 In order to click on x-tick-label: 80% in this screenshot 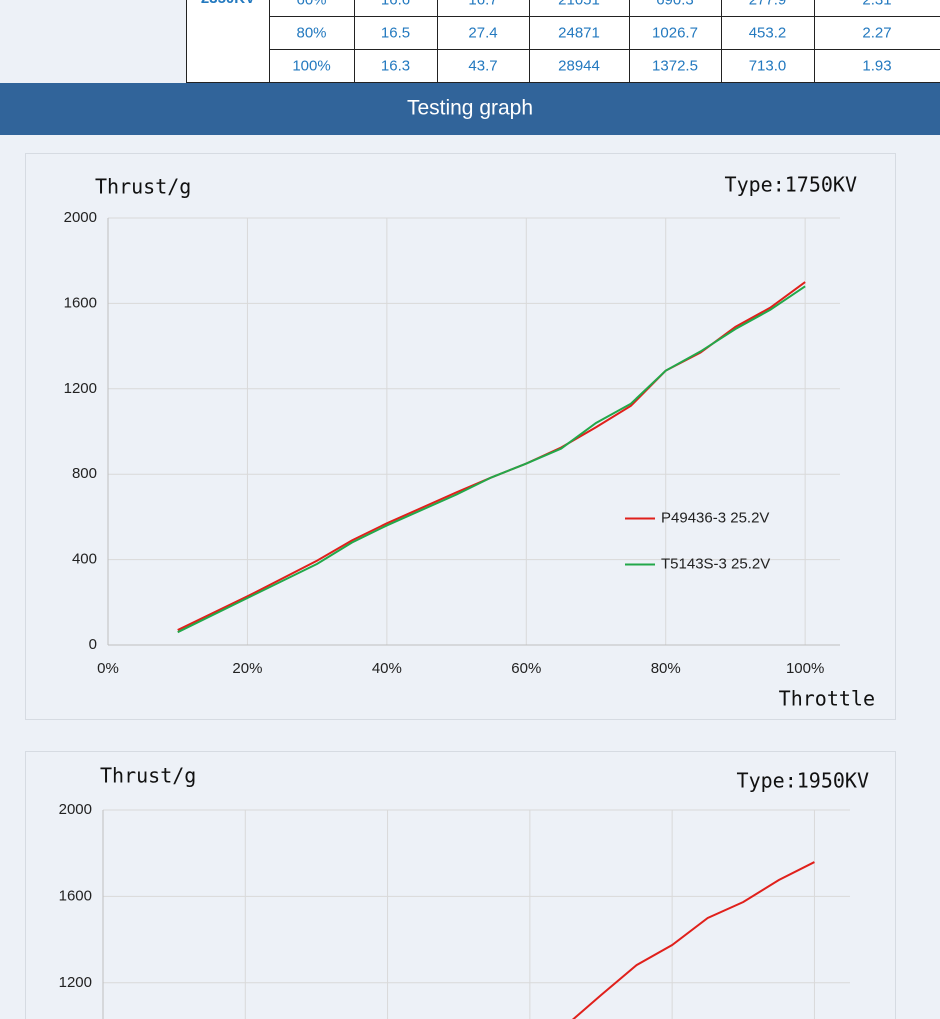, I will do `click(666, 668)`.